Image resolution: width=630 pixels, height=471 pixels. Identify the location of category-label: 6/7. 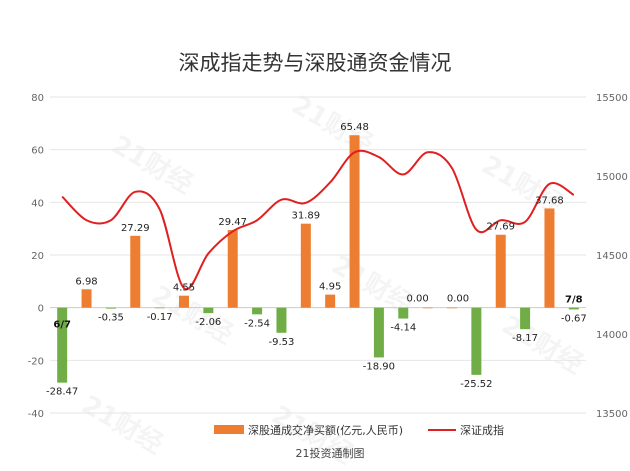
(62, 325).